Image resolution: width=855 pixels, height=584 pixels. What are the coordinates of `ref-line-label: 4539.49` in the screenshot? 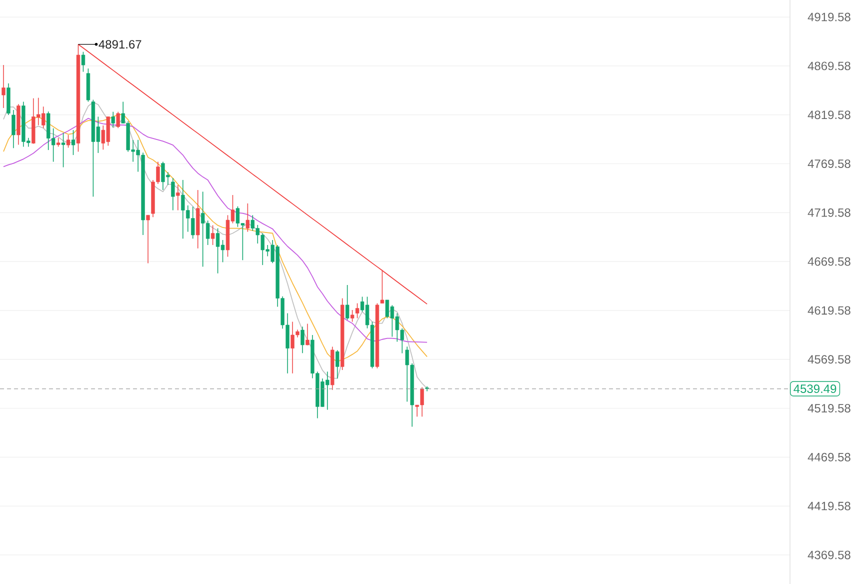 It's located at (815, 389).